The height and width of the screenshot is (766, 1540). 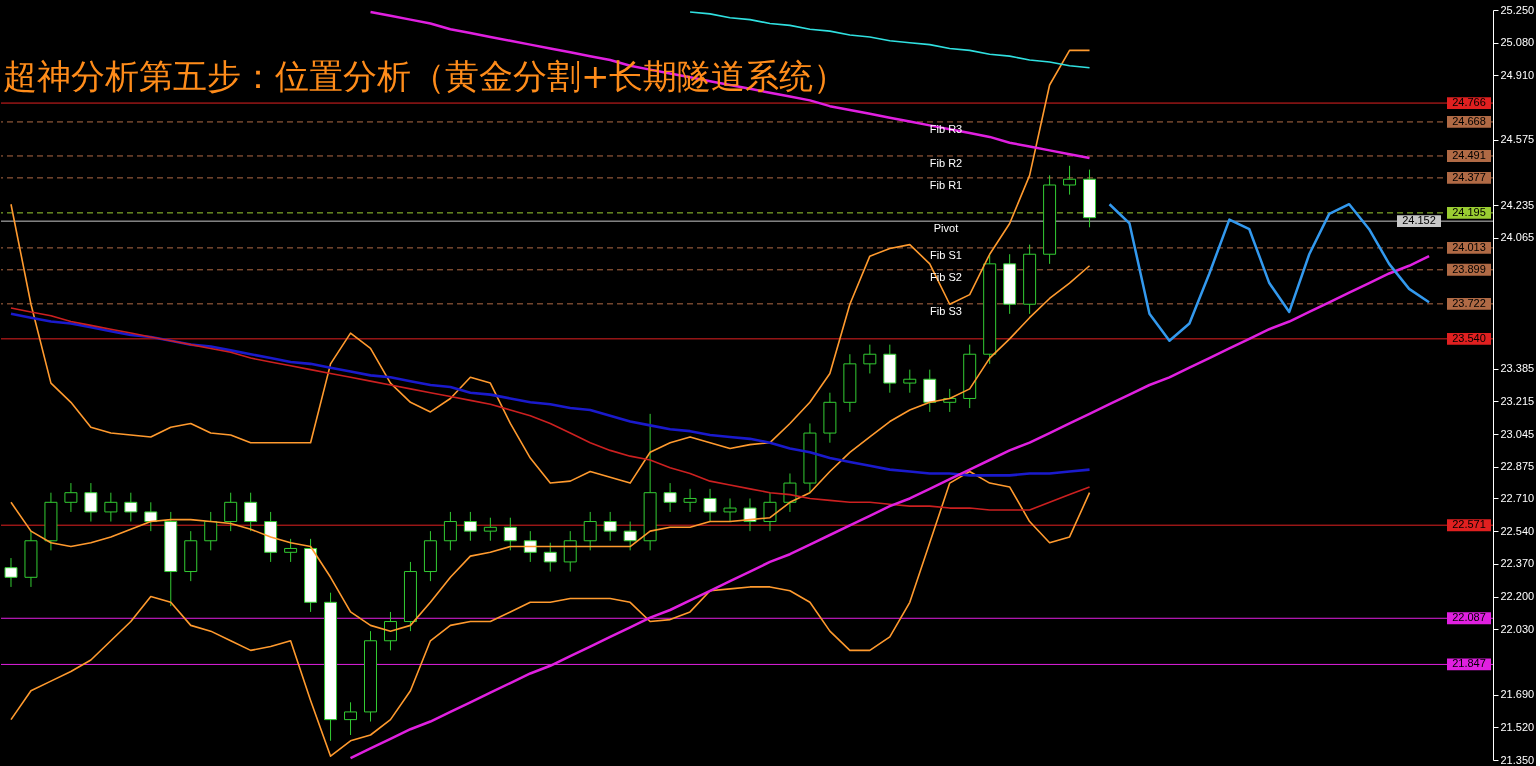 What do you see at coordinates (1469, 120) in the screenshot?
I see `ref-line-label: 24.668` at bounding box center [1469, 120].